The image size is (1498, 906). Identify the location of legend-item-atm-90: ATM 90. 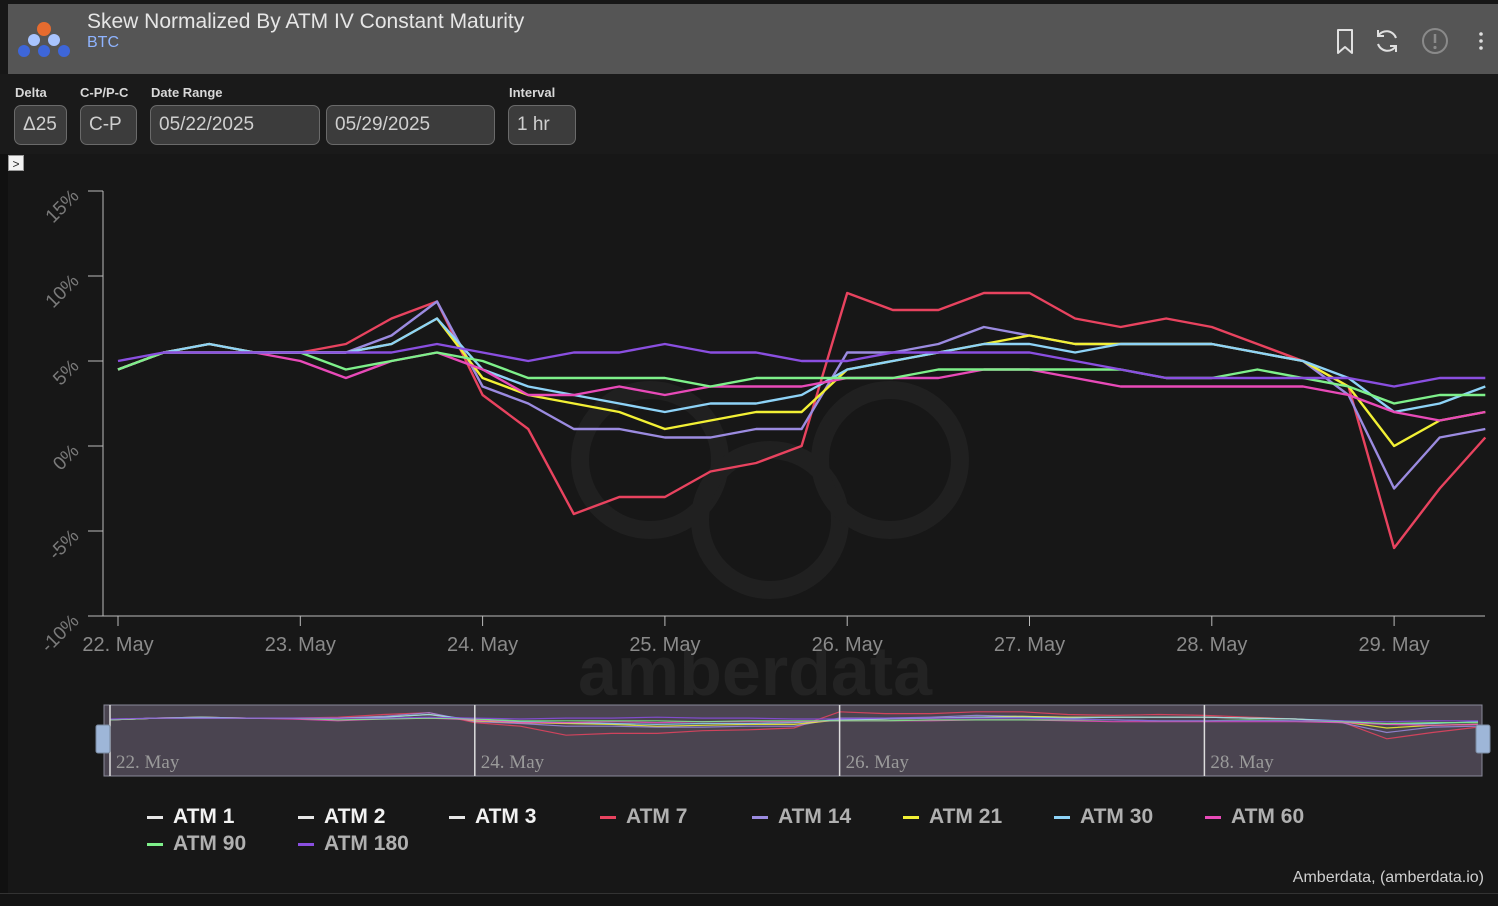
(196, 844).